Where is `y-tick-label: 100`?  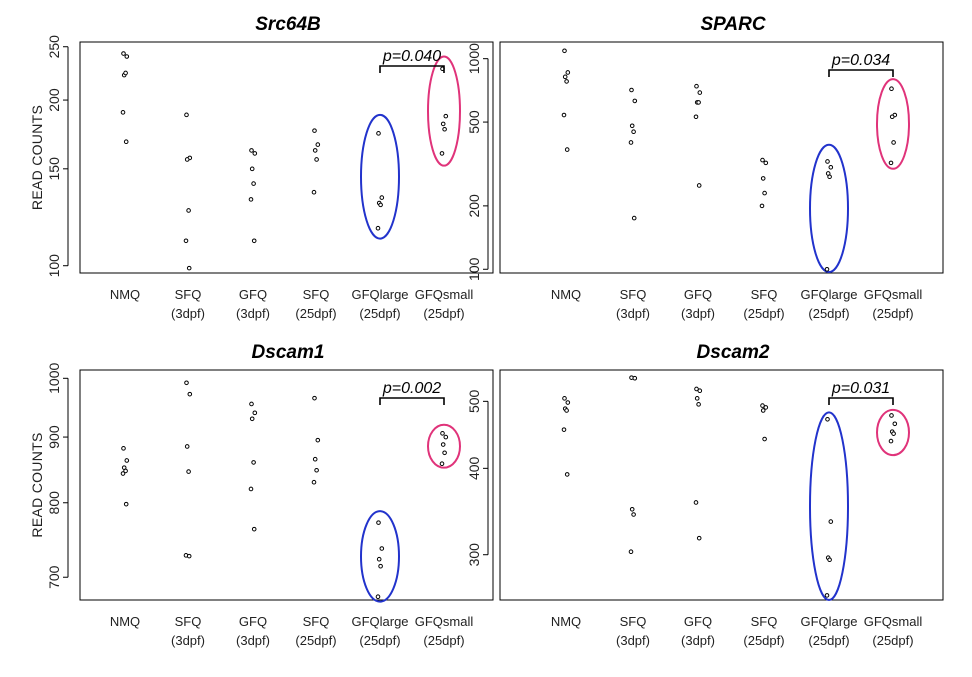
y-tick-label: 100 is located at coordinates (54, 266).